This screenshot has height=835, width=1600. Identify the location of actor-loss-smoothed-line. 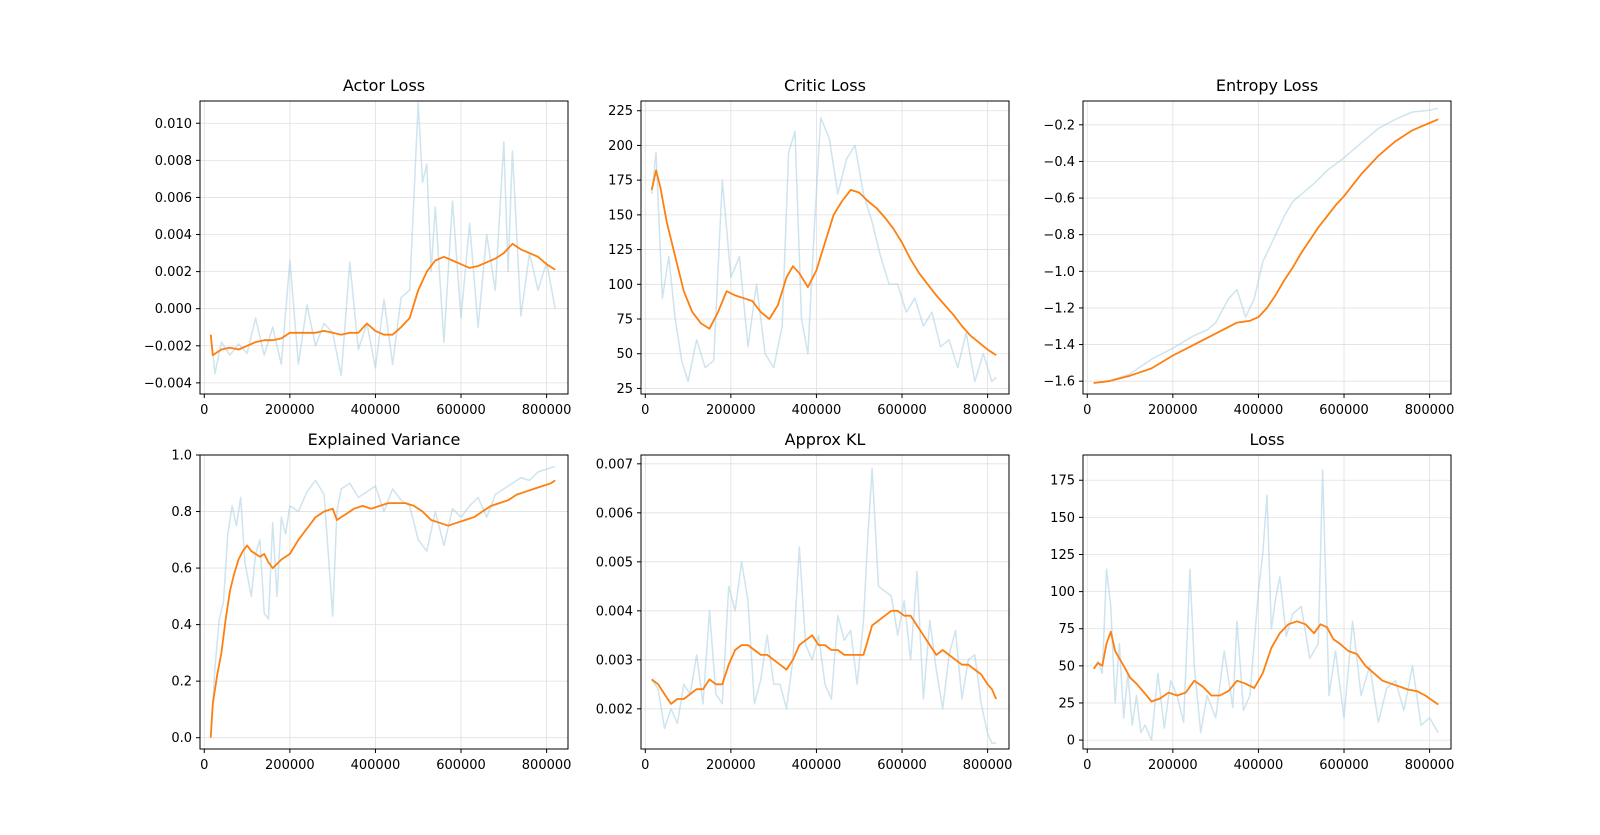
(382, 299).